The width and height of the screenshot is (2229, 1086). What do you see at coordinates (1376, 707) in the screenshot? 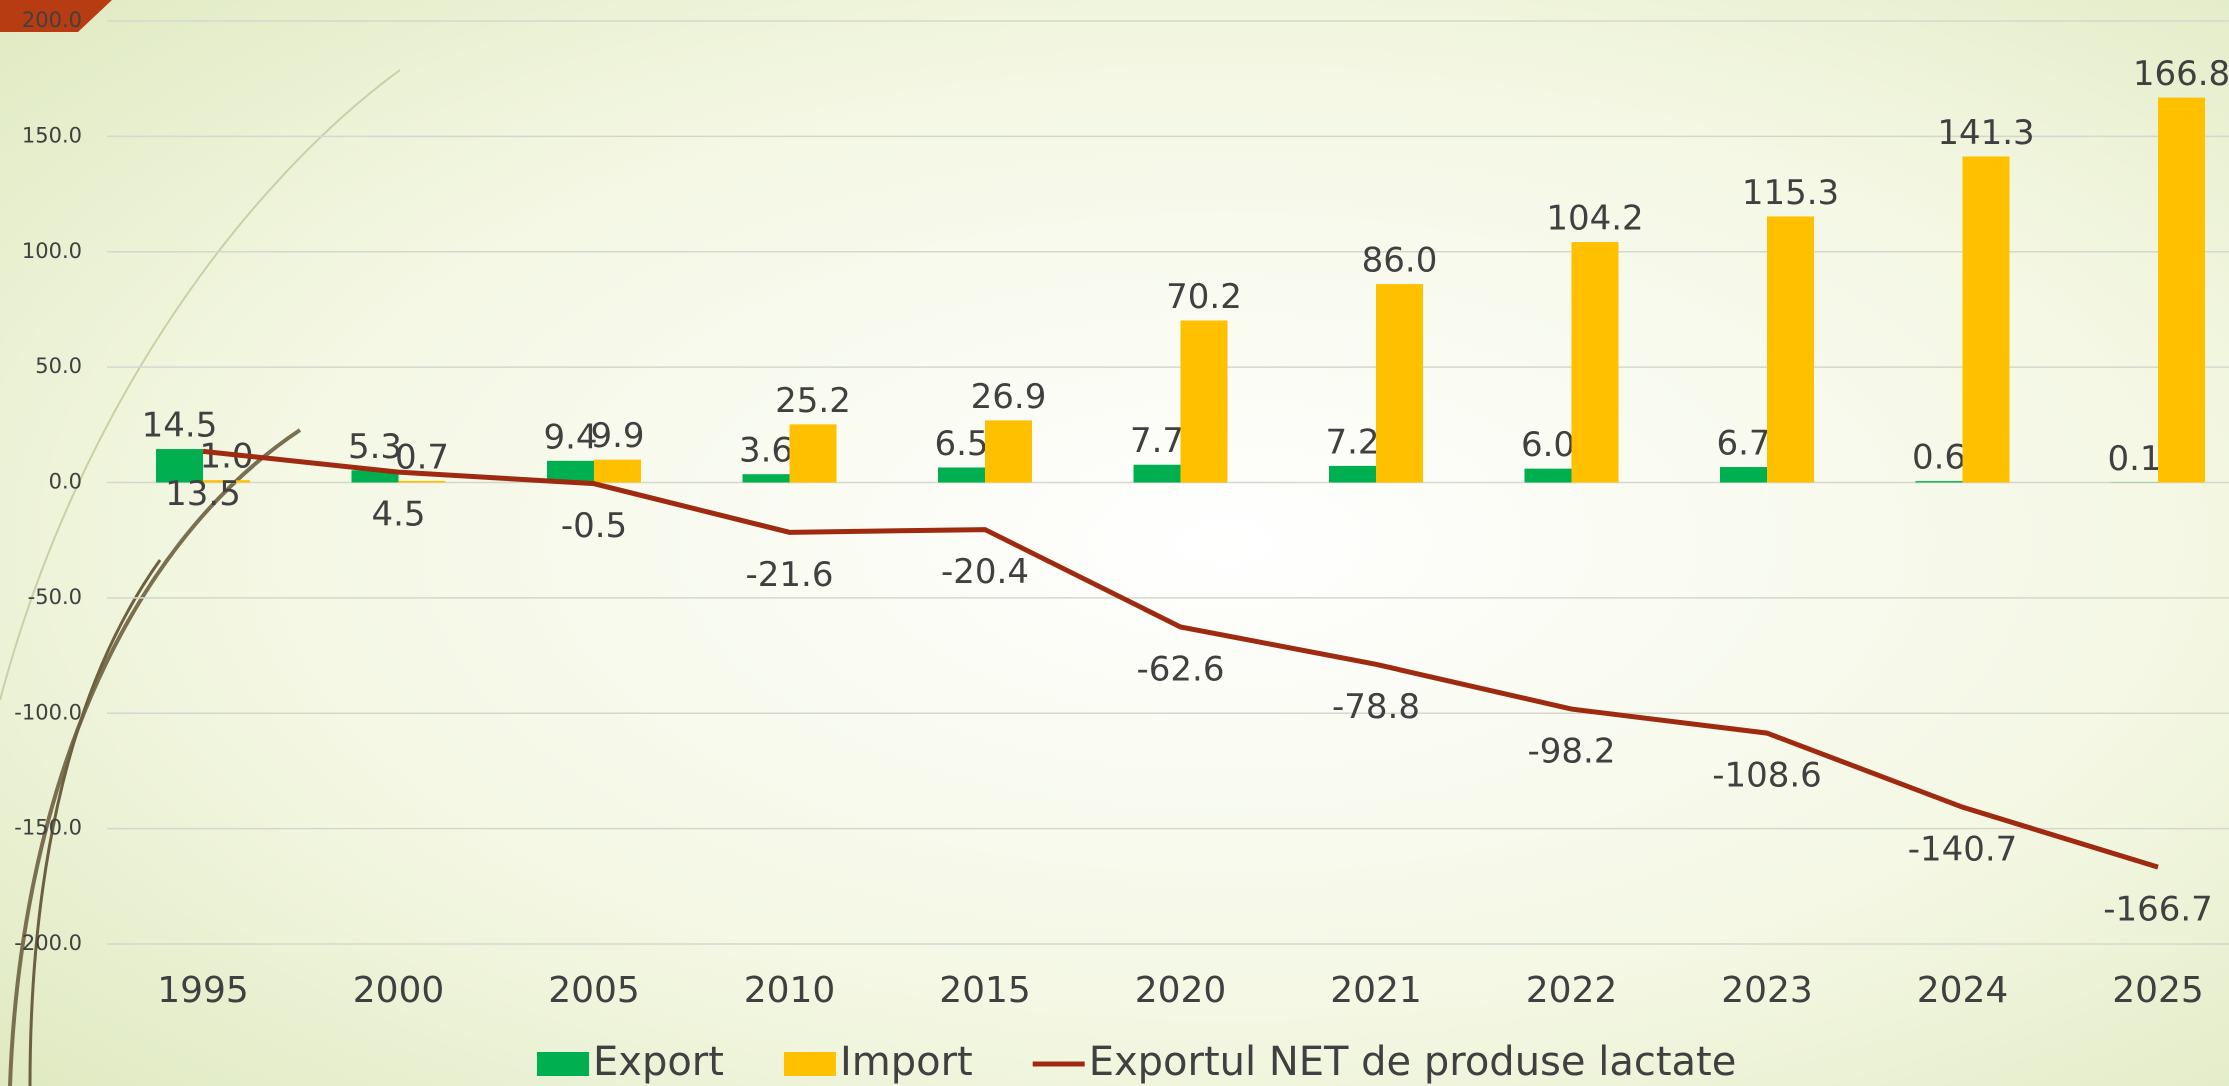
I see `data-label: -78.8` at bounding box center [1376, 707].